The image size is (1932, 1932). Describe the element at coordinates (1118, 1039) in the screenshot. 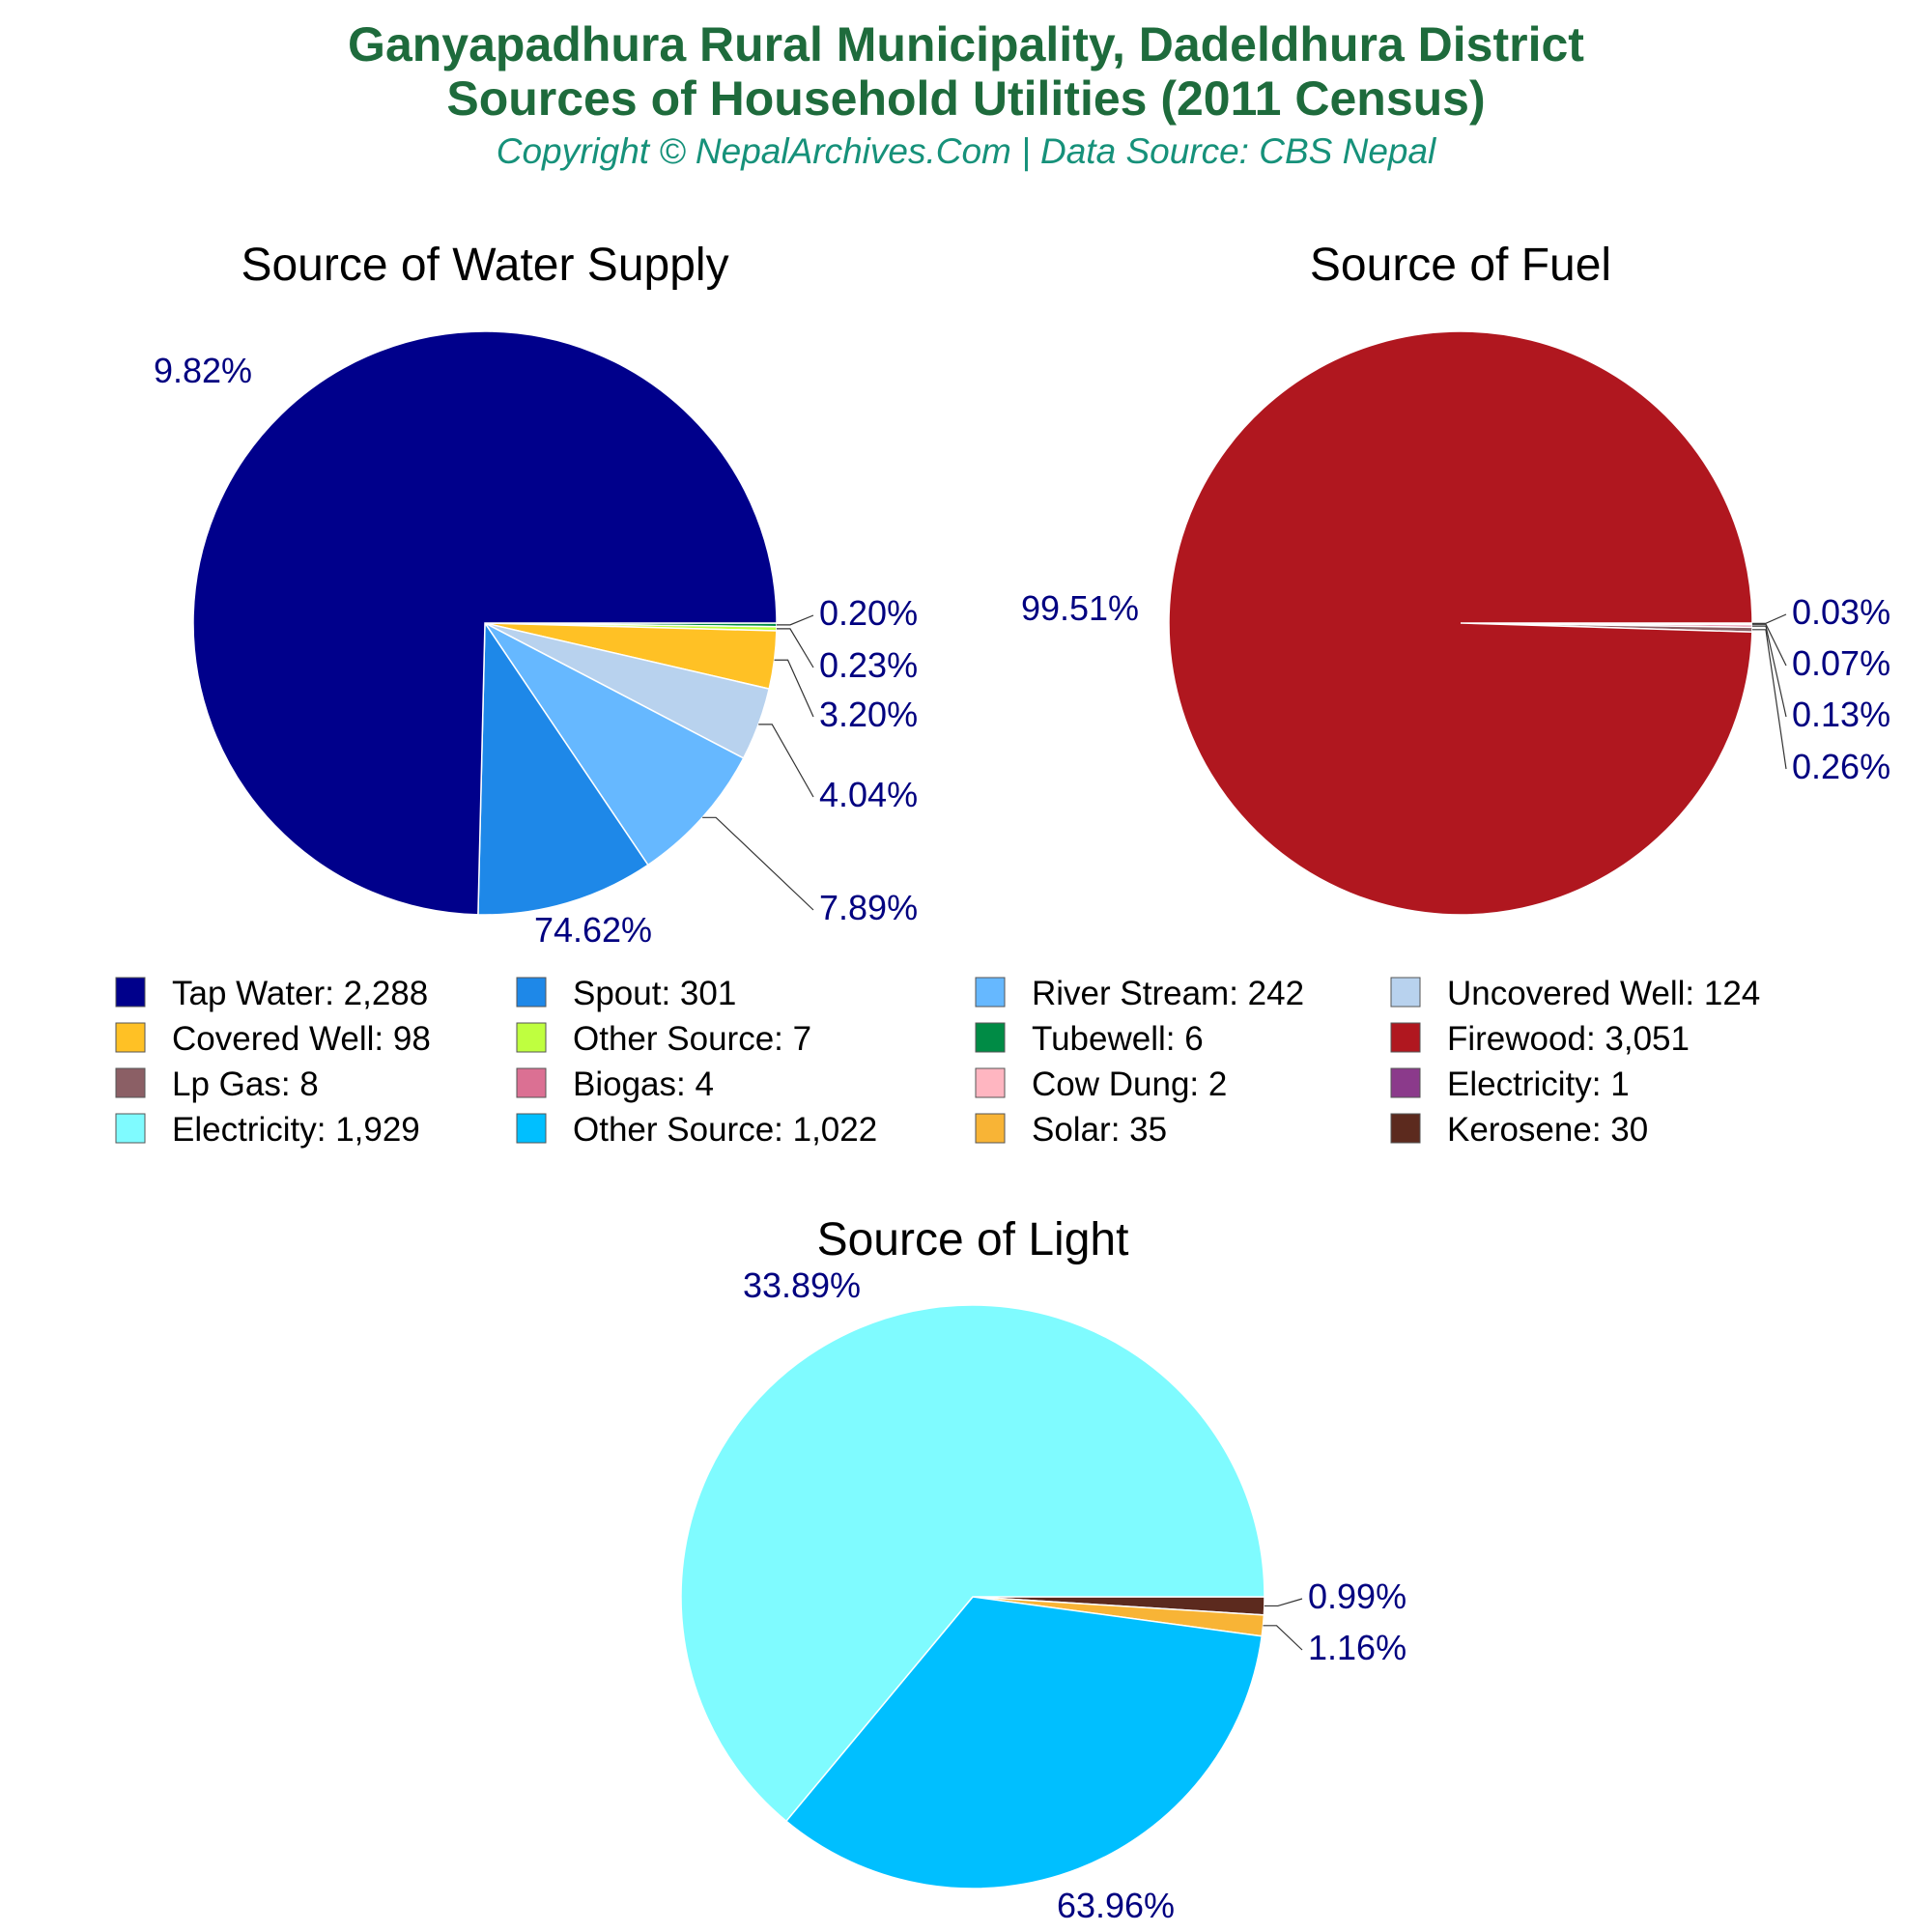

I see `legend-label: Tubewell: 6` at that location.